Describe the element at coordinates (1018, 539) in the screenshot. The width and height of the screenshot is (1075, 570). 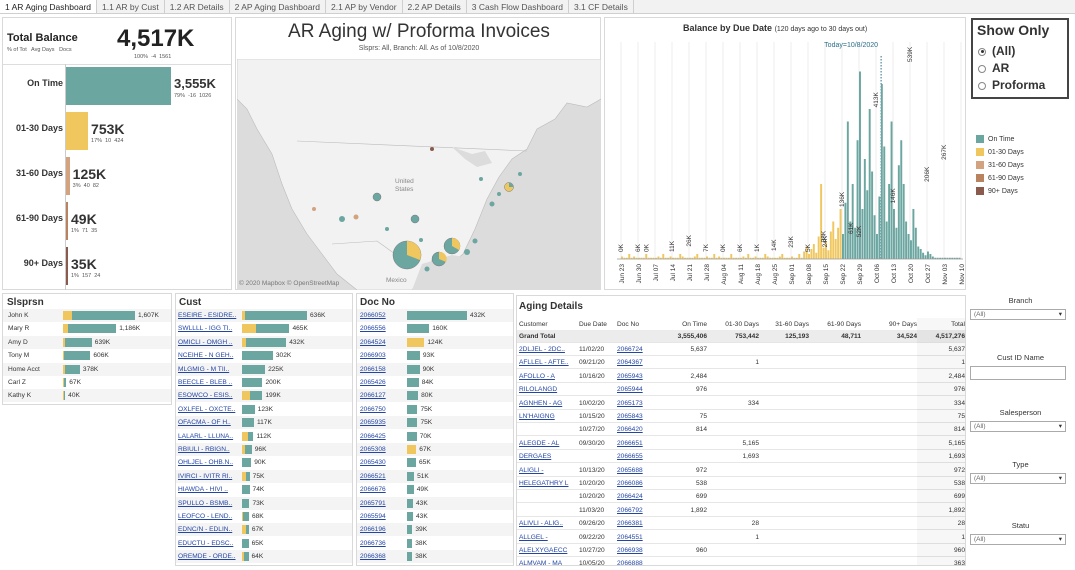
I see `statu-filter: (All) ▾` at that location.